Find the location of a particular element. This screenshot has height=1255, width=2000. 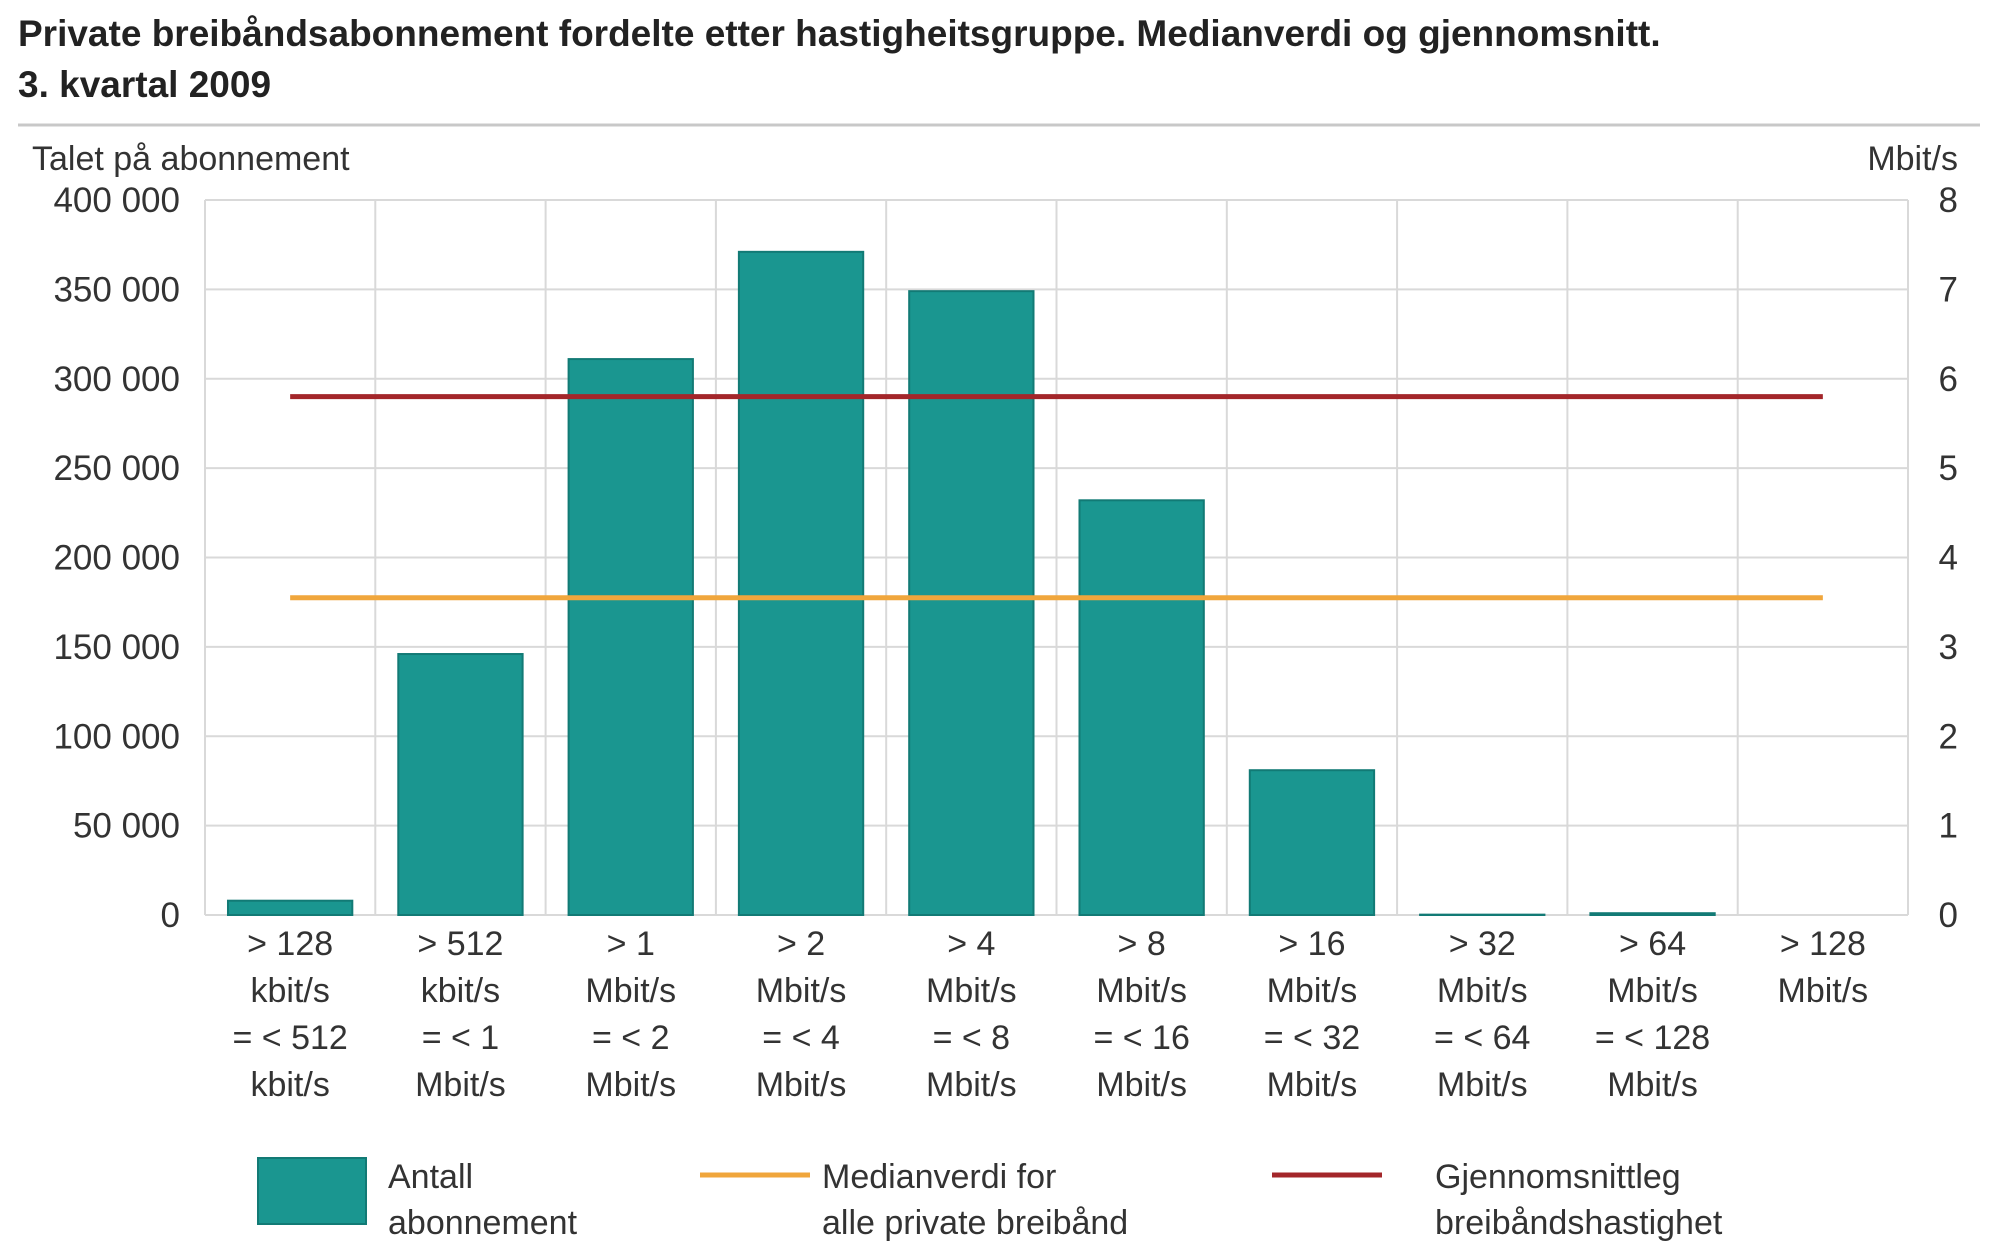

category-label-5-1: Mbit/s is located at coordinates (1141, 991).